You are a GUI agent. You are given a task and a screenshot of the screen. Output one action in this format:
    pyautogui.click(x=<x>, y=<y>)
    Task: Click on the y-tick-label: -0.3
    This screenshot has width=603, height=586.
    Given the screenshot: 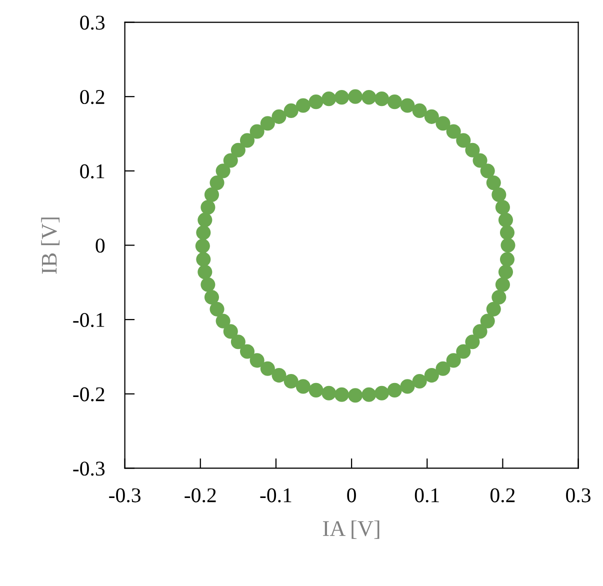 What is the action you would take?
    pyautogui.click(x=89, y=469)
    